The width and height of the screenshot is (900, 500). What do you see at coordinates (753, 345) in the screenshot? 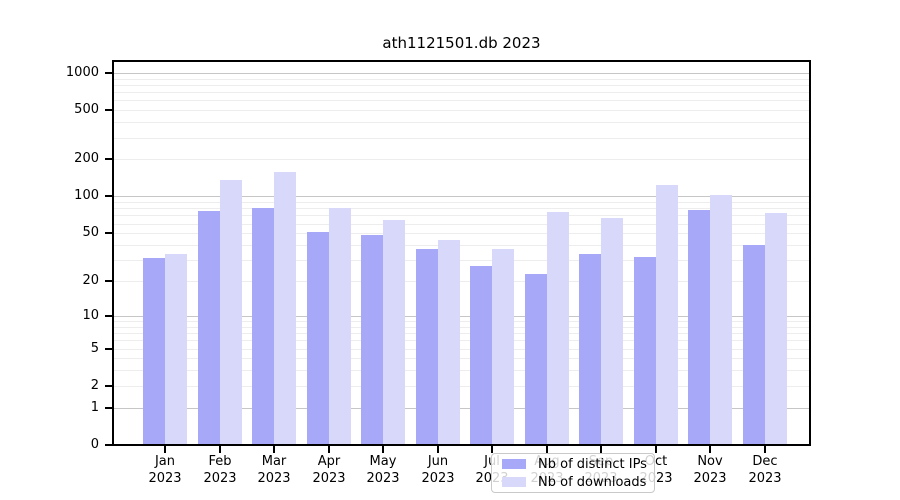
I see `bar-distinct-ips-dec` at bounding box center [753, 345].